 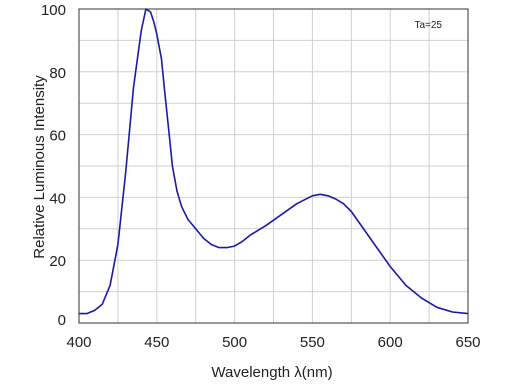 What do you see at coordinates (467, 342) in the screenshot?
I see `x-tick-label: 650` at bounding box center [467, 342].